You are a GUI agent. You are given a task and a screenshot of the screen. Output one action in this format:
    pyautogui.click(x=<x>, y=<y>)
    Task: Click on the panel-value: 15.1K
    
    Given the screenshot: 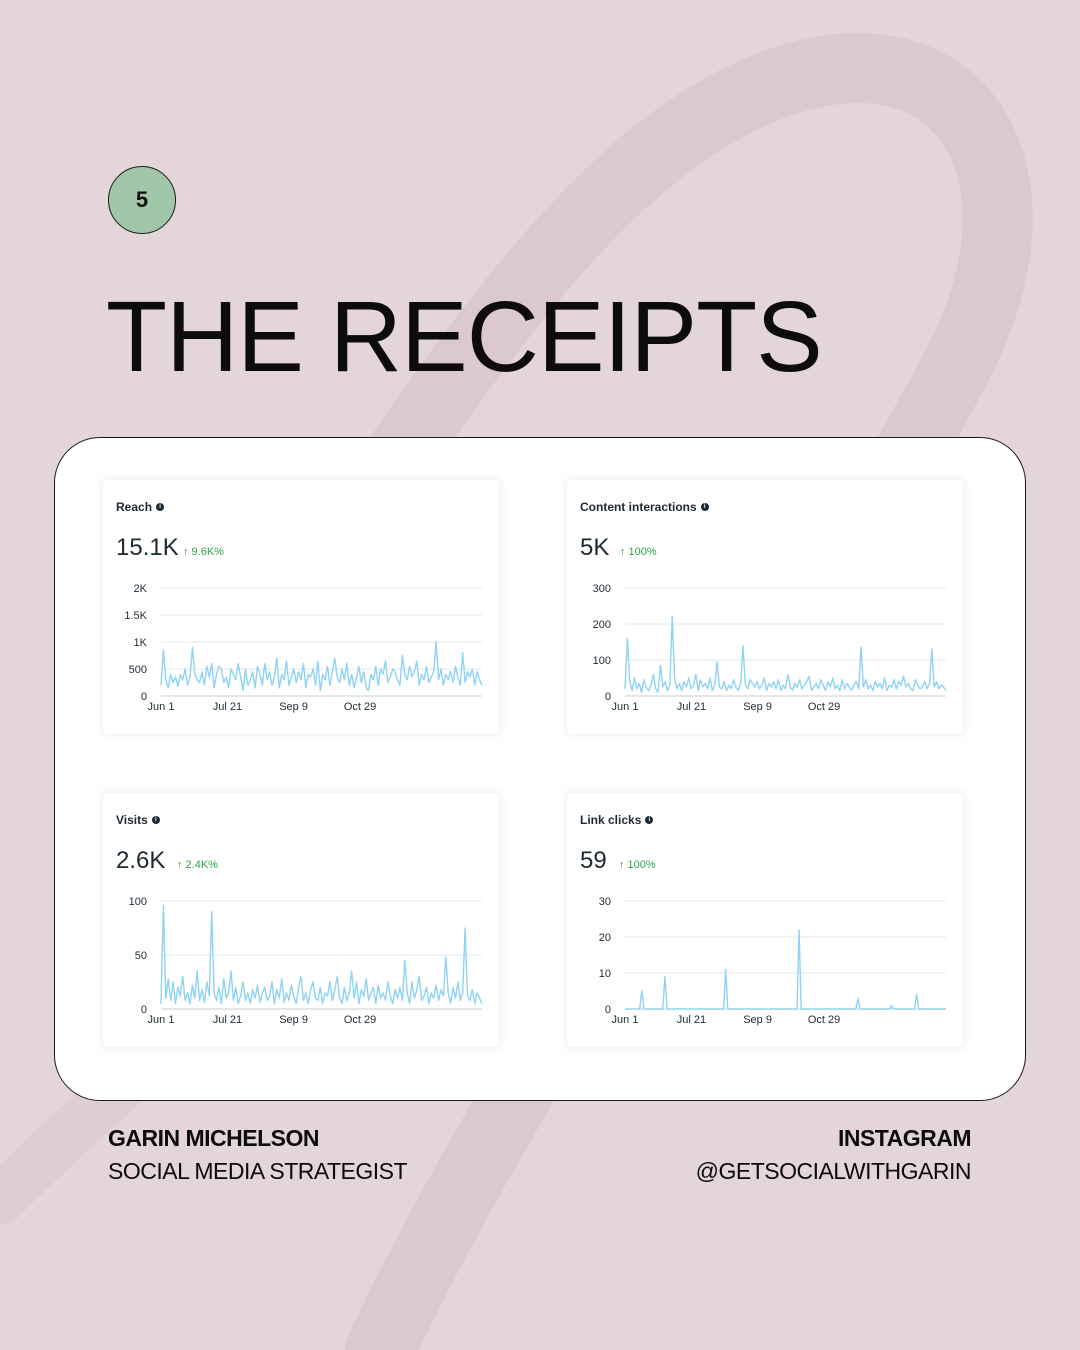 What is the action you would take?
    pyautogui.click(x=147, y=547)
    